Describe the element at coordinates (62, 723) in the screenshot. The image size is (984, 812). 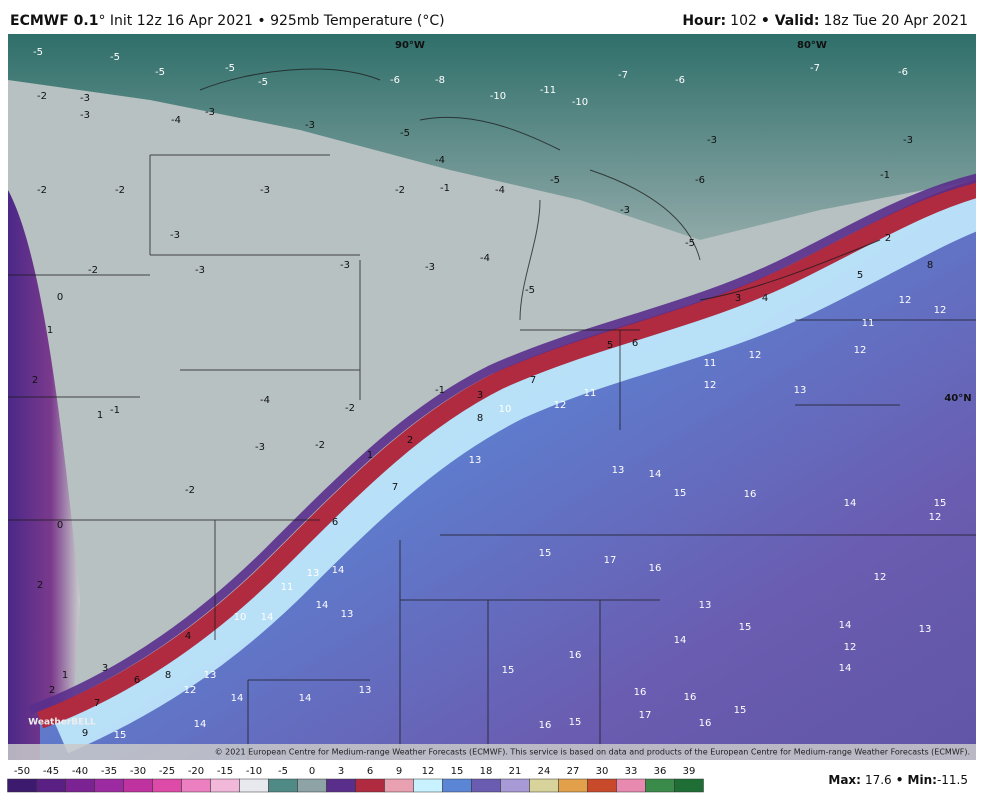
I see `logo: WeatherBELL` at that location.